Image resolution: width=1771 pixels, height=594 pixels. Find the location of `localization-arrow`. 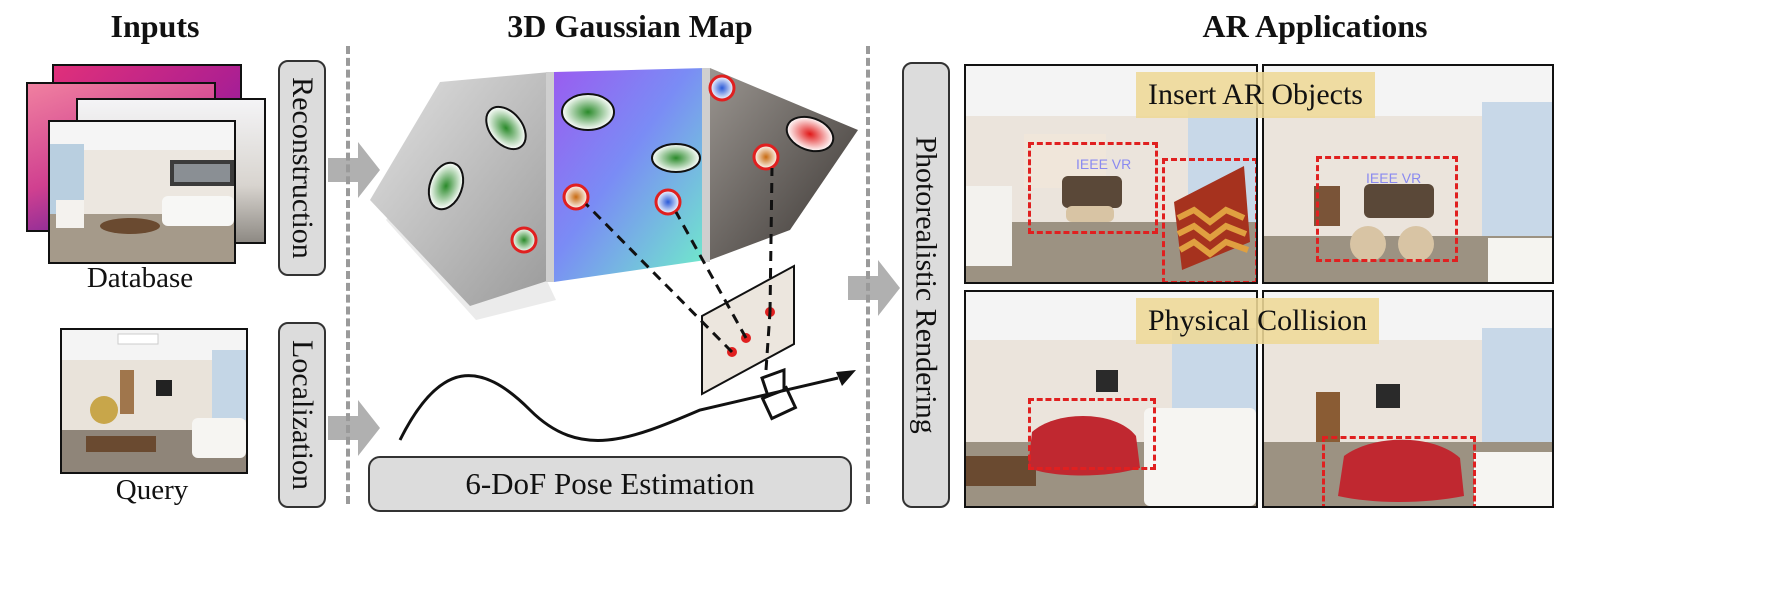

localization-arrow is located at coordinates (354, 428).